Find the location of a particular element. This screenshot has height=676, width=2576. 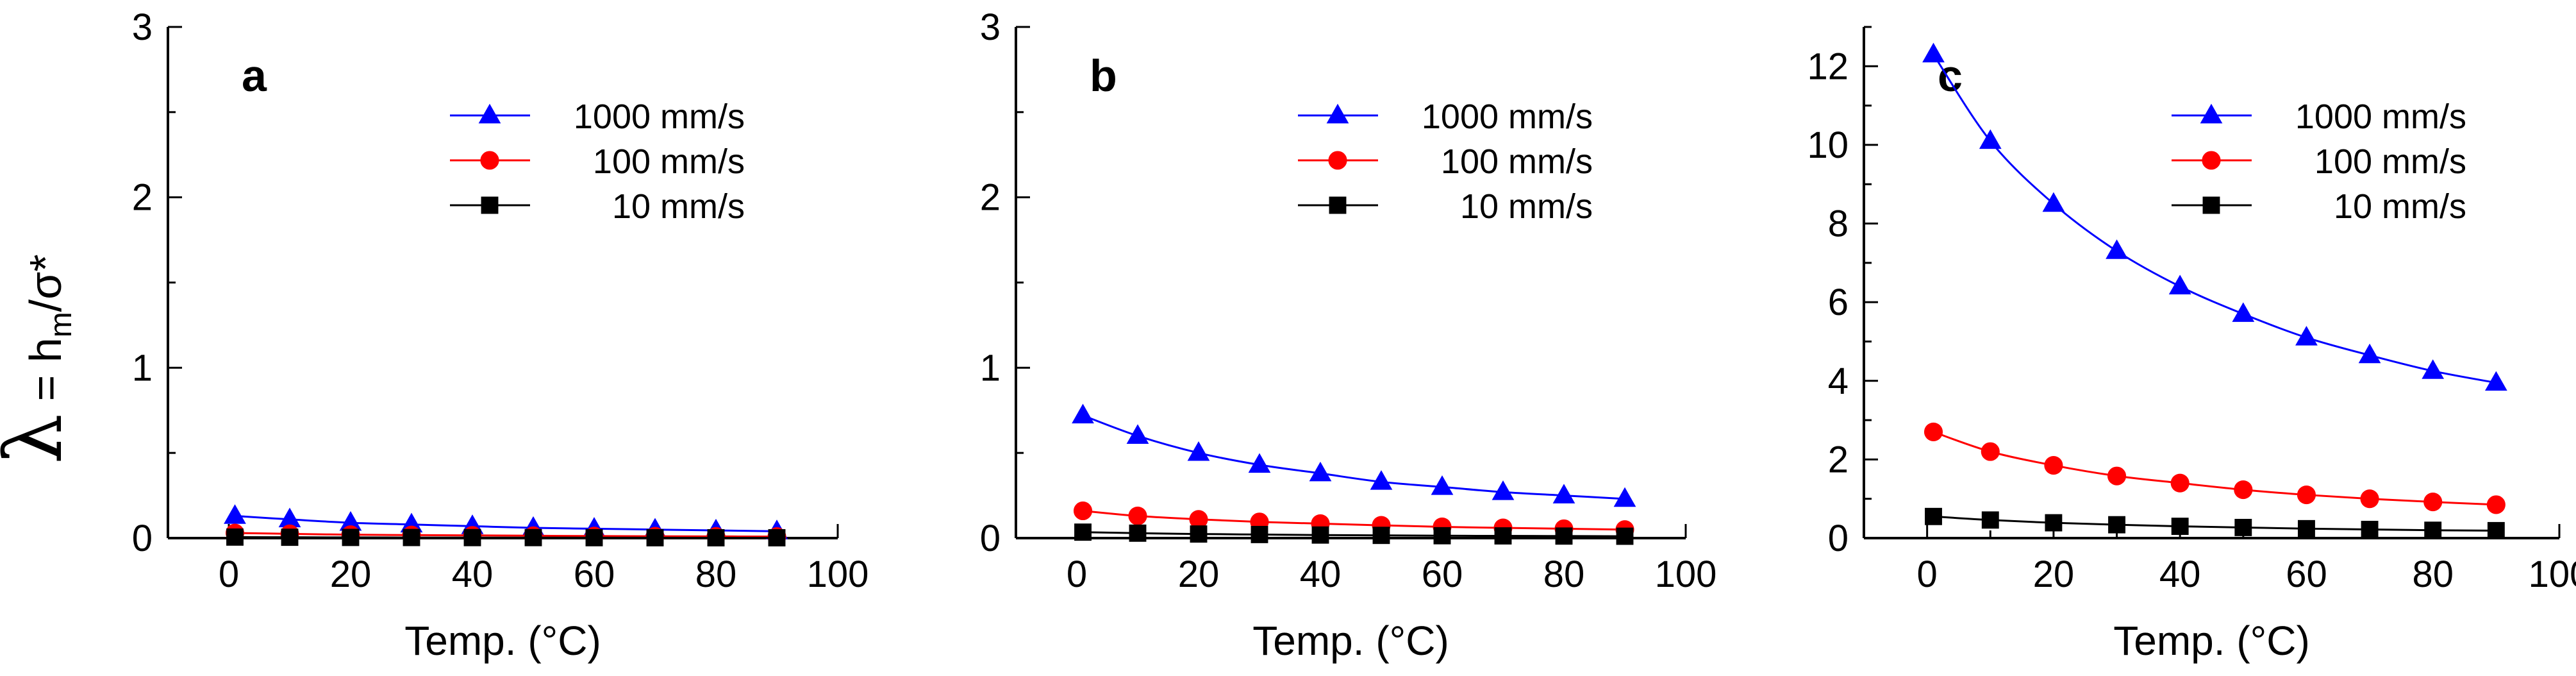

y-axis-label-equals: = h is located at coordinates (46, 375).